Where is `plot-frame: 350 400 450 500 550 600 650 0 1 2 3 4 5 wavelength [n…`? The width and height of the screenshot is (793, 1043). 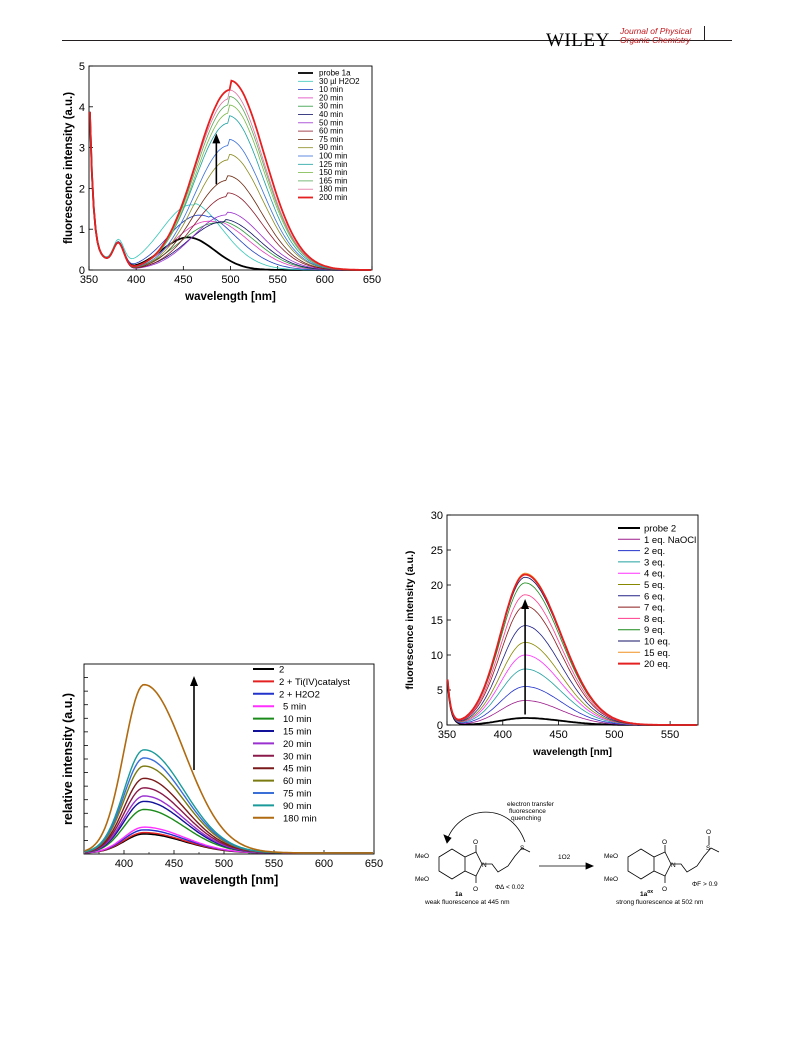 plot-frame: 350 400 450 500 550 600 650 0 1 2 3 4 5 wavelength [n… is located at coordinates (222, 182).